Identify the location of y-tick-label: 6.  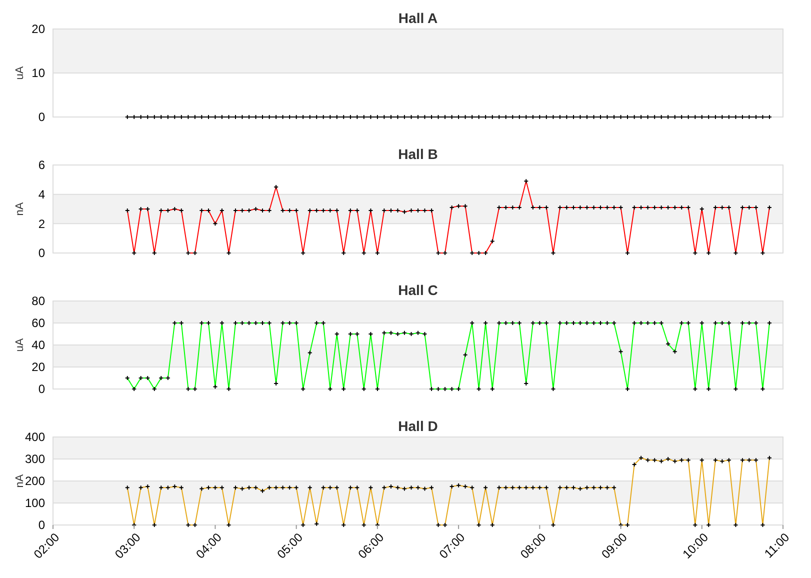
(42, 165).